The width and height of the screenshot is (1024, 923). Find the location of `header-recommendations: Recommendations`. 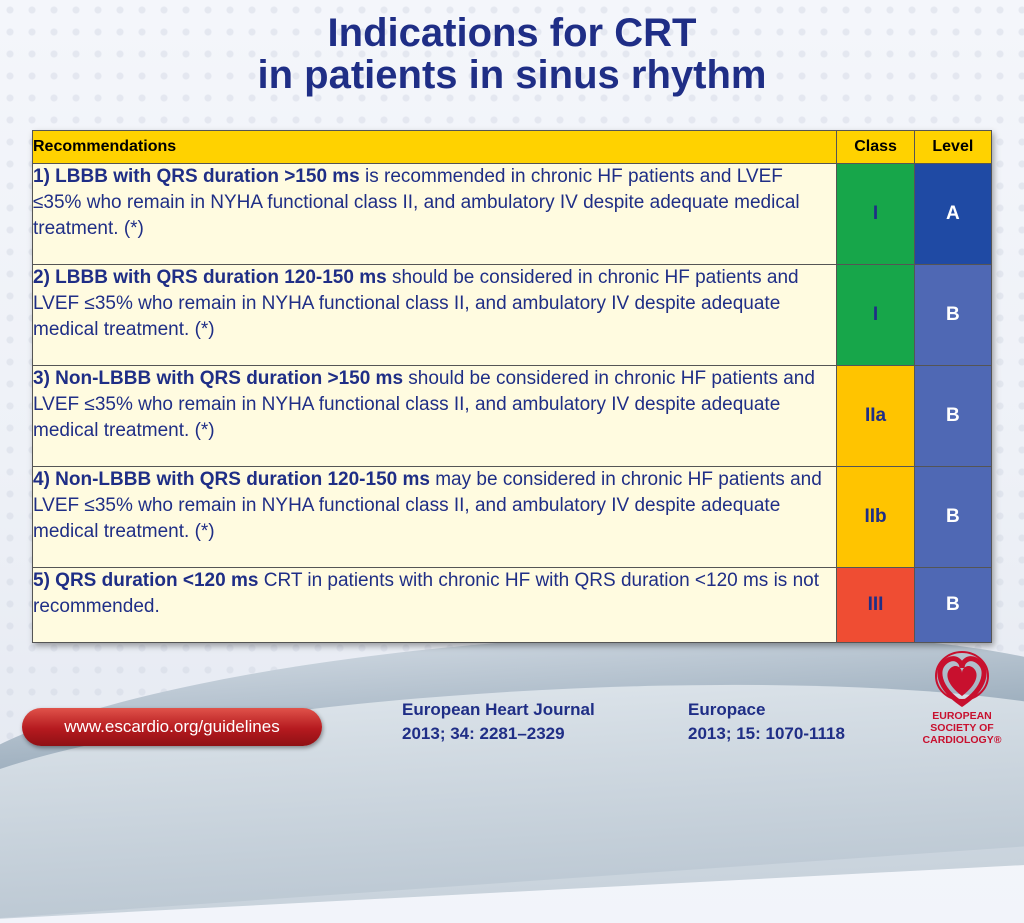

header-recommendations: Recommendations is located at coordinates (434, 147).